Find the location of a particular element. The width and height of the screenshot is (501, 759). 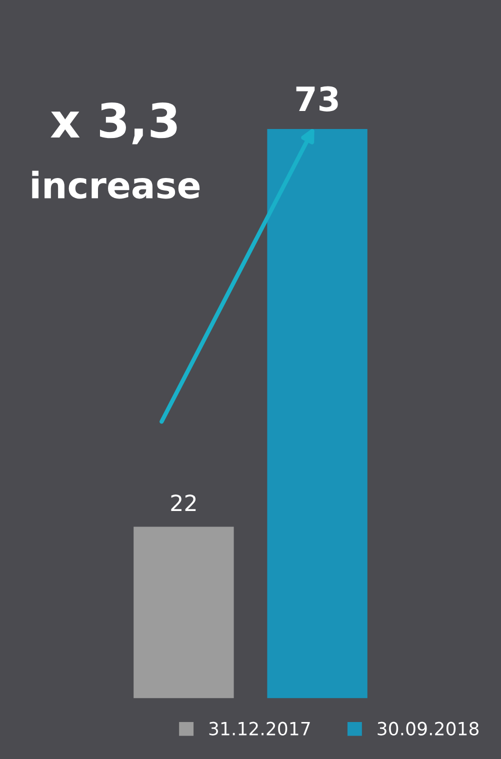

legend-label: 30.09.2018 is located at coordinates (428, 729).